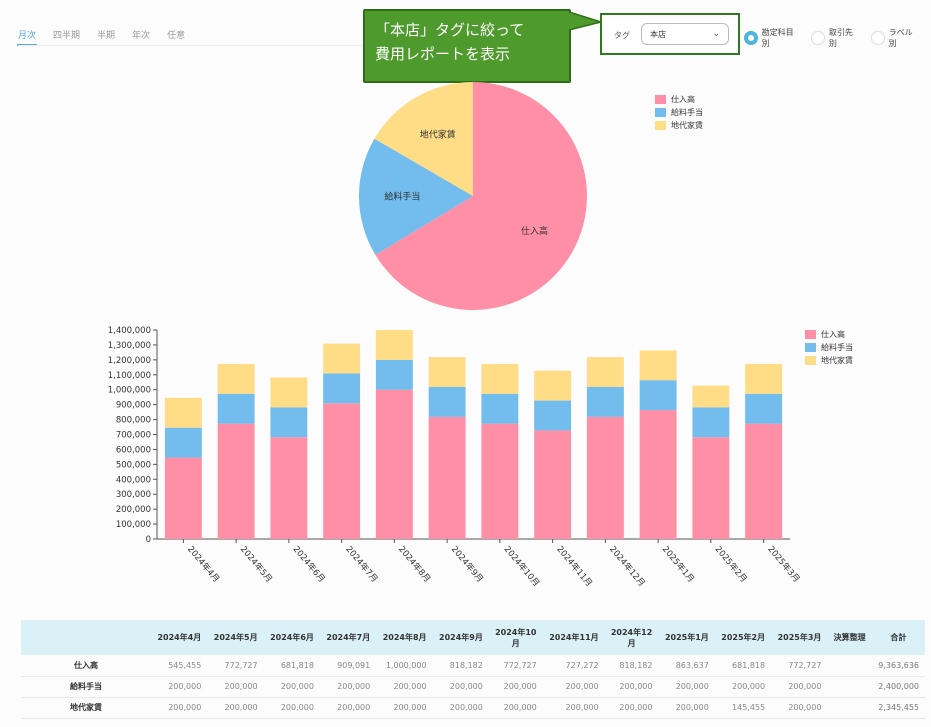  Describe the element at coordinates (898, 687) in the screenshot. I see `table-cell: 2,400,000` at that location.